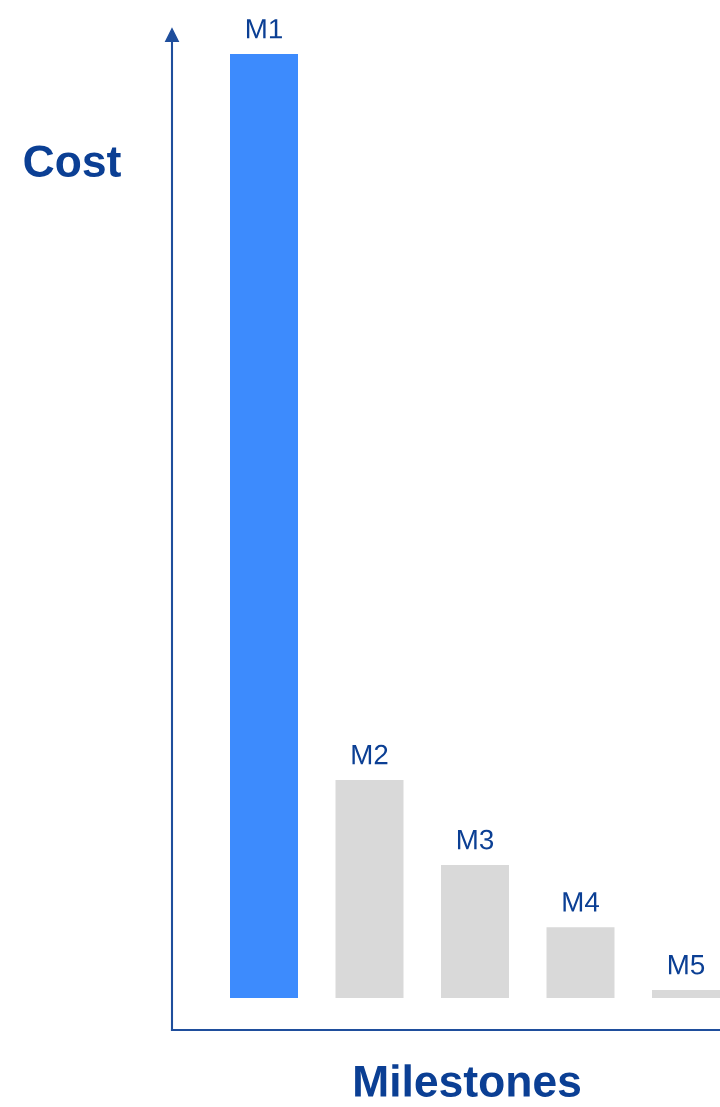  I want to click on x-tick-label: M5, so click(686, 965).